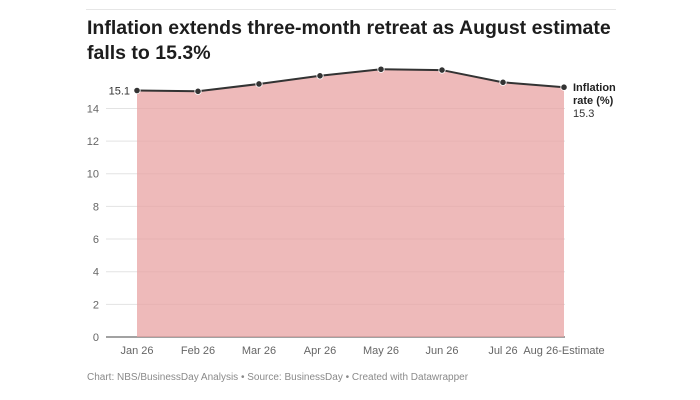 Image resolution: width=700 pixels, height=400 pixels. Describe the element at coordinates (119, 91) in the screenshot. I see `first-value-label: 15.1` at that location.